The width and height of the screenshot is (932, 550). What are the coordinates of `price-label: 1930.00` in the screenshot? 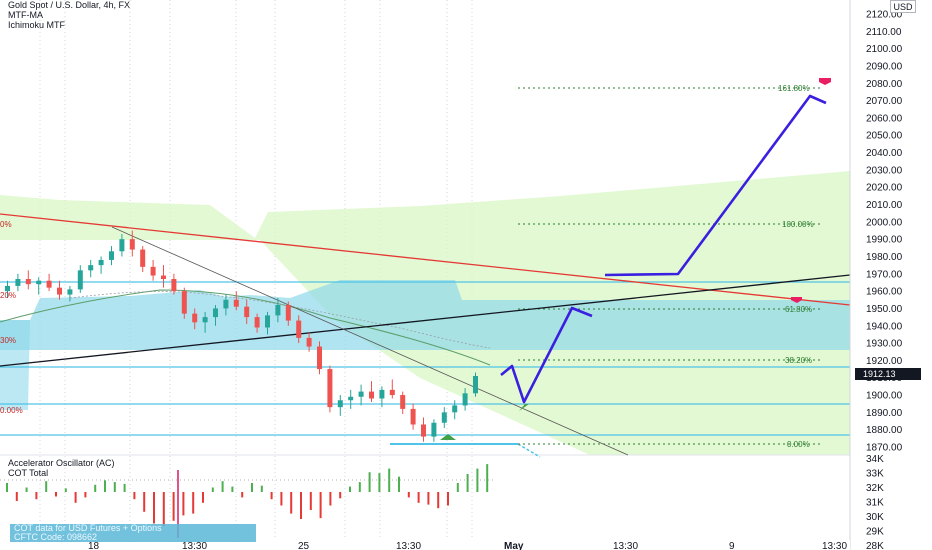 It's located at (884, 344).